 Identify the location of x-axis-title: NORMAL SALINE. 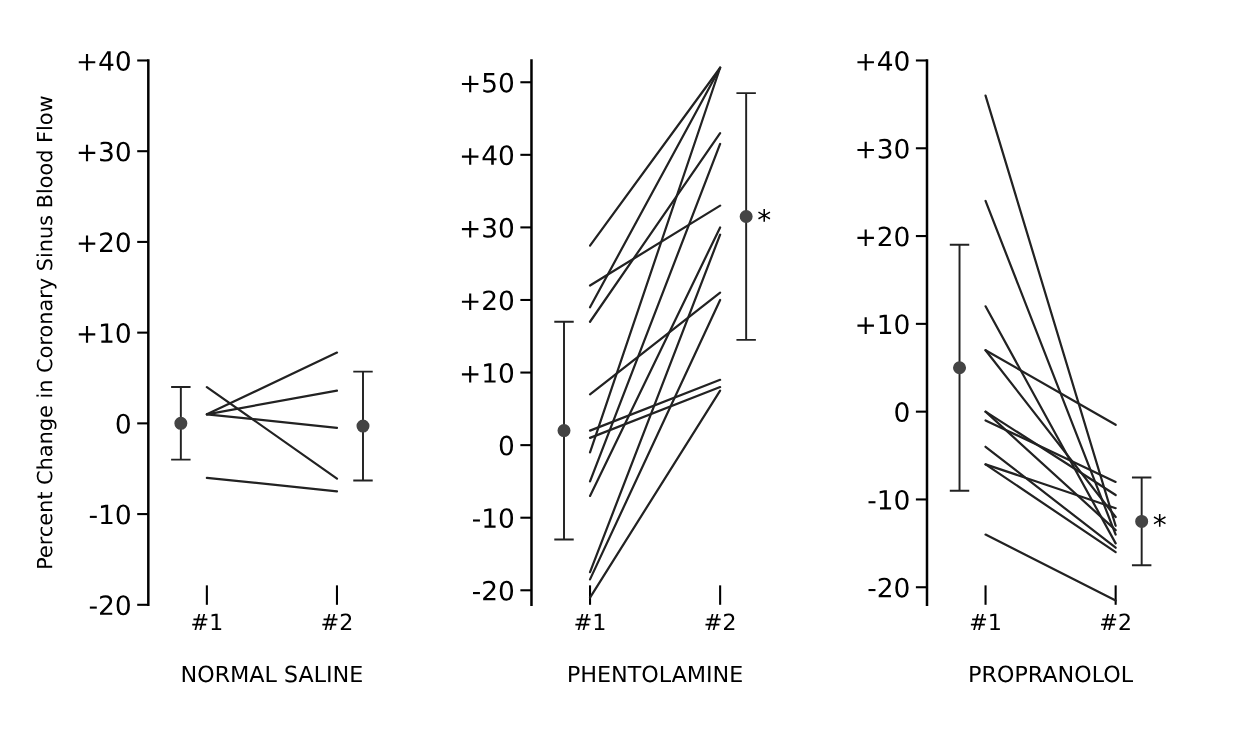
(272, 674).